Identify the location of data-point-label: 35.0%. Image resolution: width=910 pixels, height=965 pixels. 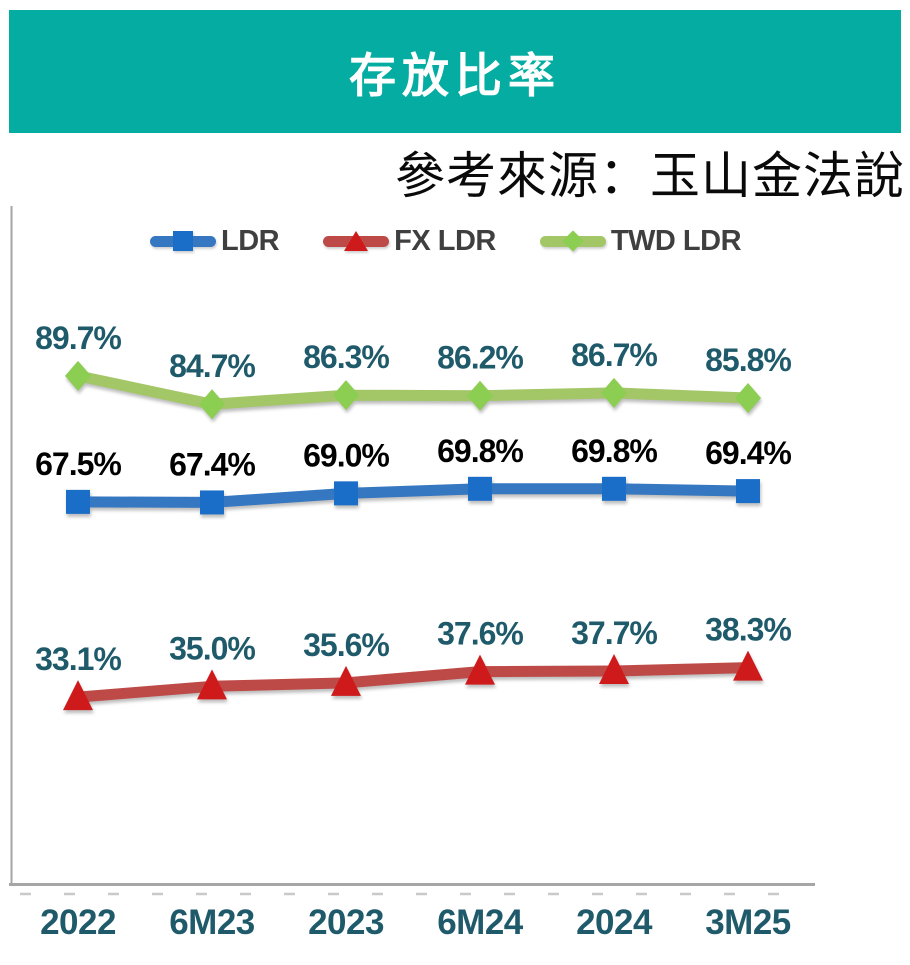
(212, 648).